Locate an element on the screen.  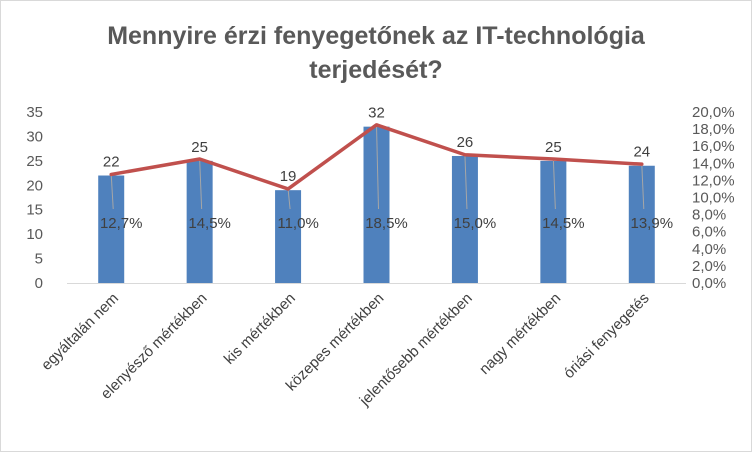
bar-value-label: 24 is located at coordinates (641, 152).